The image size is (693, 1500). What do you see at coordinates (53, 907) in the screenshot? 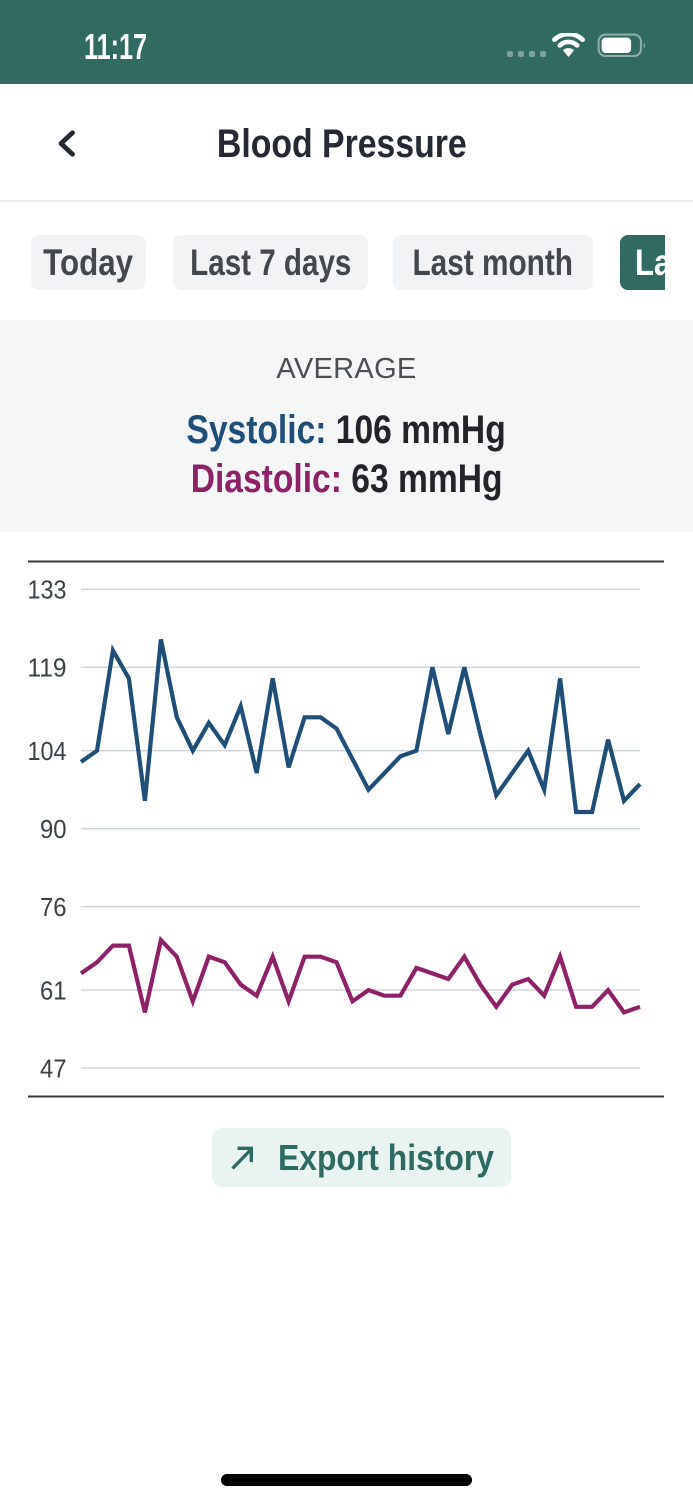
I see `svg-text: 76` at bounding box center [53, 907].